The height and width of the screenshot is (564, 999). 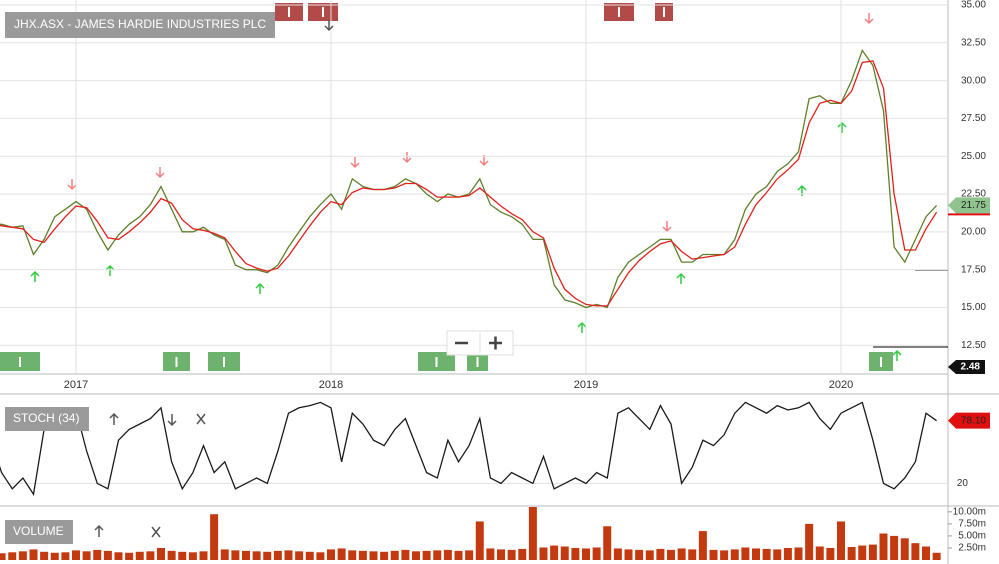 What do you see at coordinates (586, 385) in the screenshot?
I see `x-tick-label: 2019` at bounding box center [586, 385].